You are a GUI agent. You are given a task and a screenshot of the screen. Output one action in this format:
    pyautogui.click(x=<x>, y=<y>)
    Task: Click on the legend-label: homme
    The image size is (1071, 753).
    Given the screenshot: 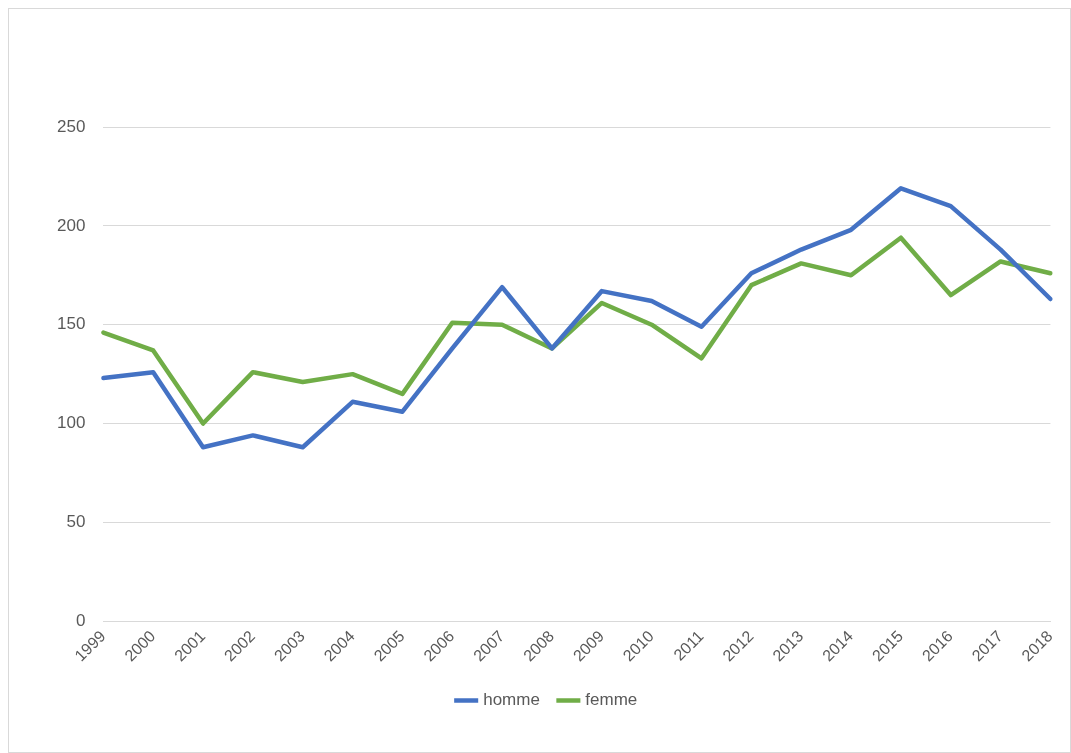 What is the action you would take?
    pyautogui.click(x=511, y=700)
    